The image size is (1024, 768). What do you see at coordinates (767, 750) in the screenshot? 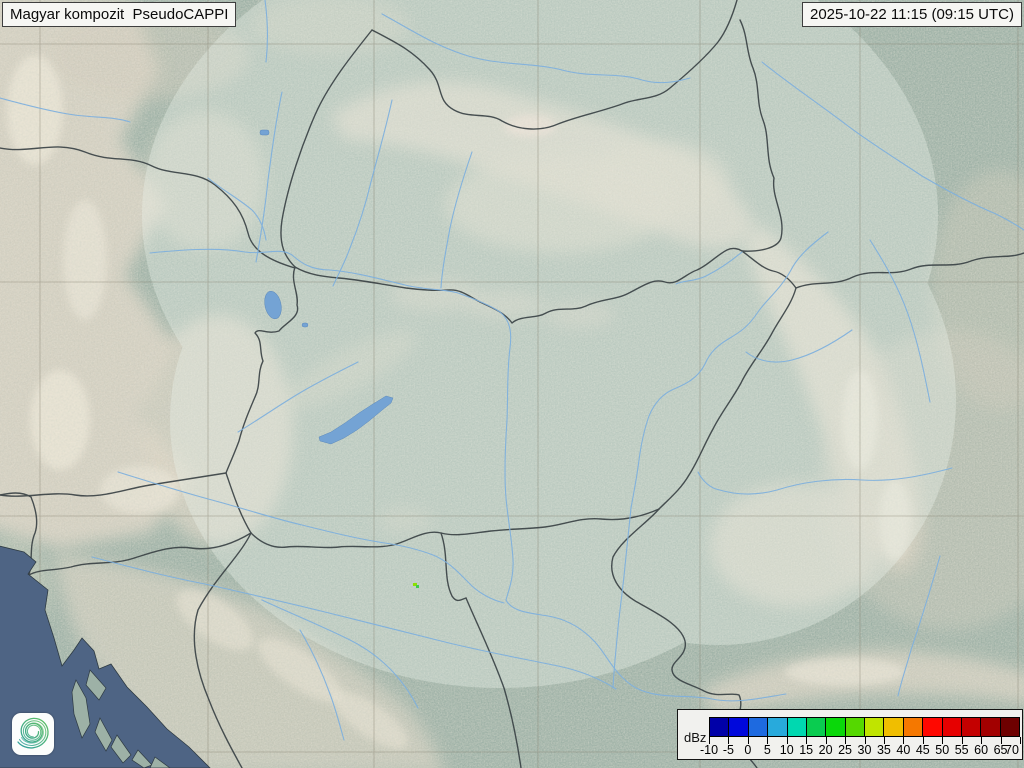
I see `legend-tick-label: 5` at bounding box center [767, 750].